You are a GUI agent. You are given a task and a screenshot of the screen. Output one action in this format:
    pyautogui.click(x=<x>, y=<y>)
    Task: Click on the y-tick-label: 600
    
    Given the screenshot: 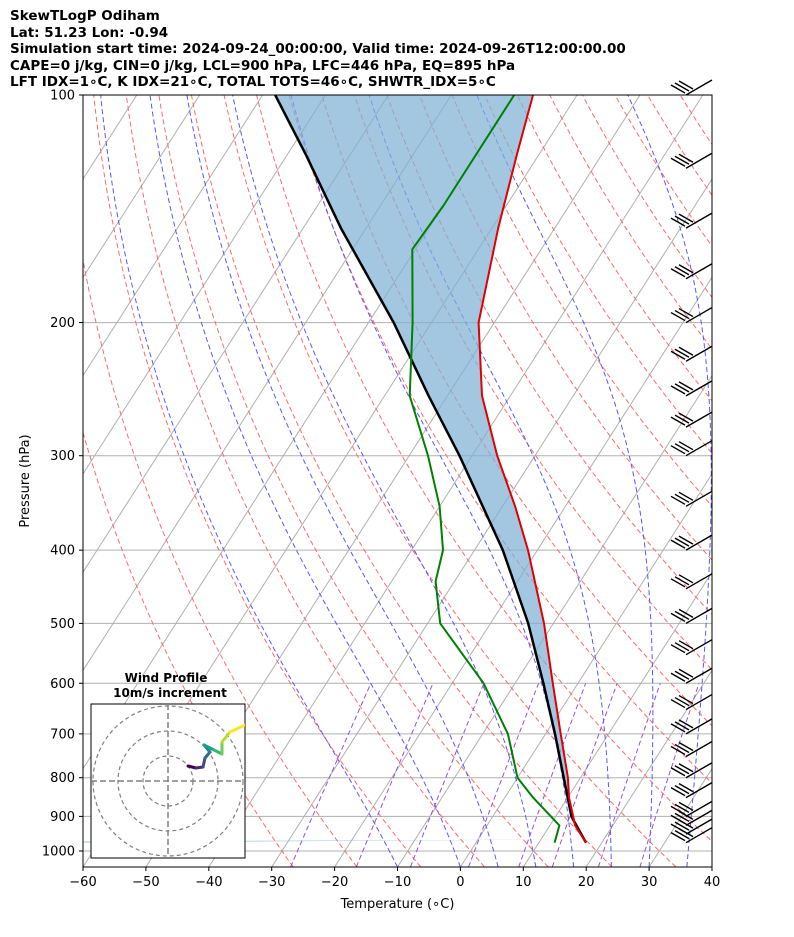 What is the action you would take?
    pyautogui.click(x=62, y=684)
    